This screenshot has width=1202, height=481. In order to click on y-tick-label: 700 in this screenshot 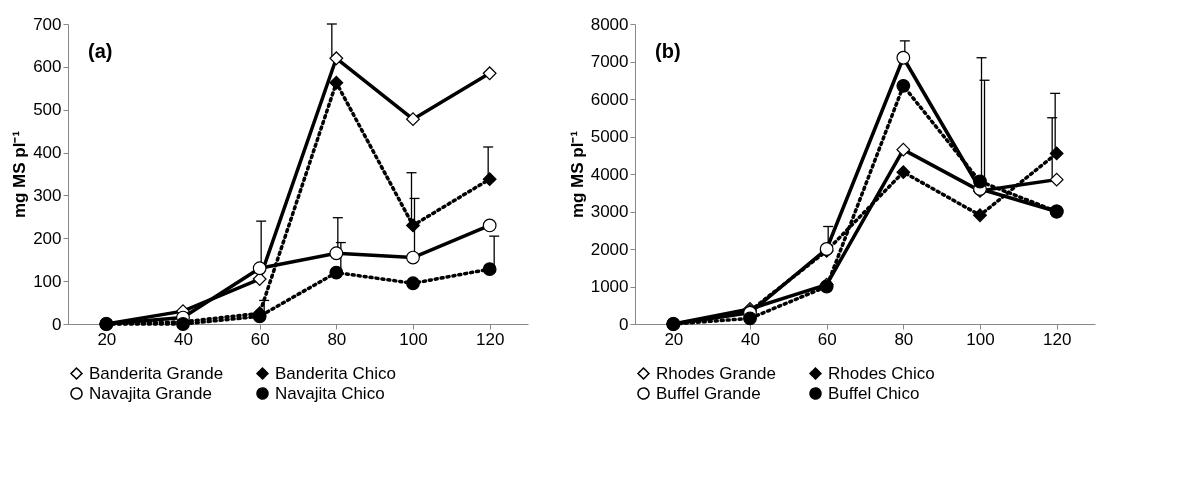, I will do `click(47, 24)`.